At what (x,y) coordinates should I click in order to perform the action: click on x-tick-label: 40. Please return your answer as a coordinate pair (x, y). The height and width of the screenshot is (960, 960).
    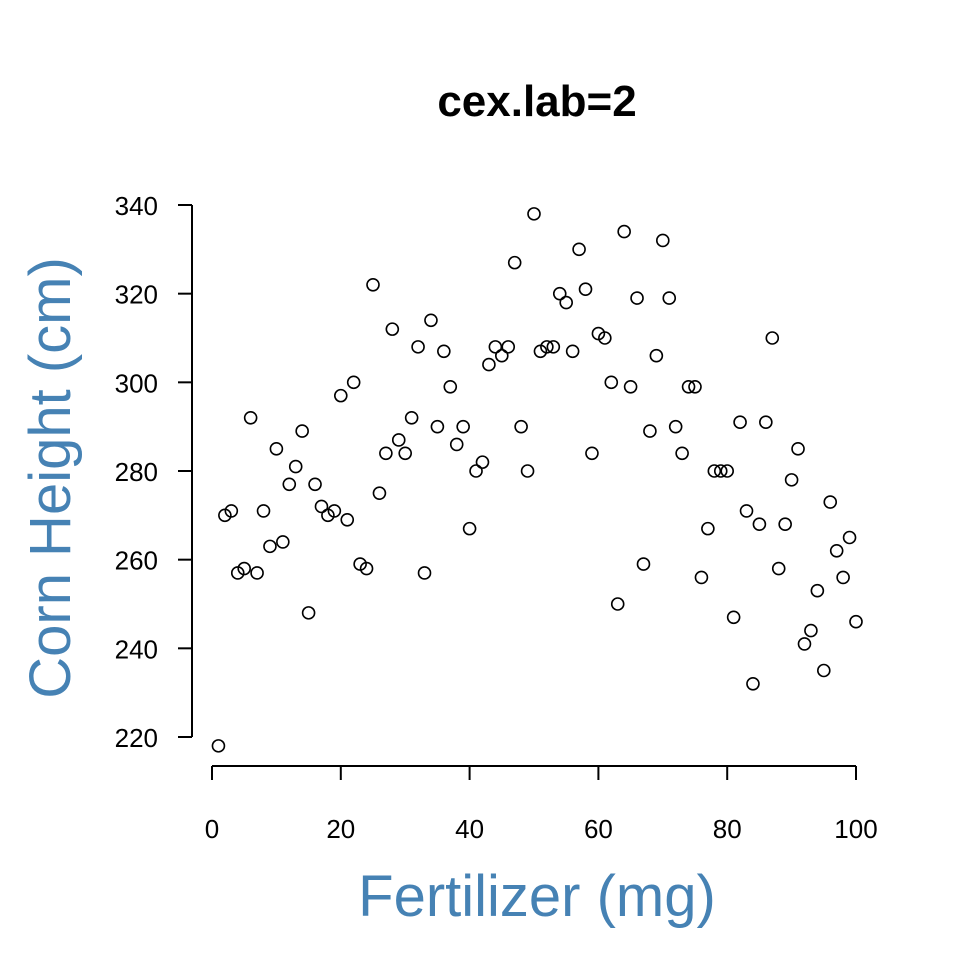
    Looking at the image, I should click on (469, 829).